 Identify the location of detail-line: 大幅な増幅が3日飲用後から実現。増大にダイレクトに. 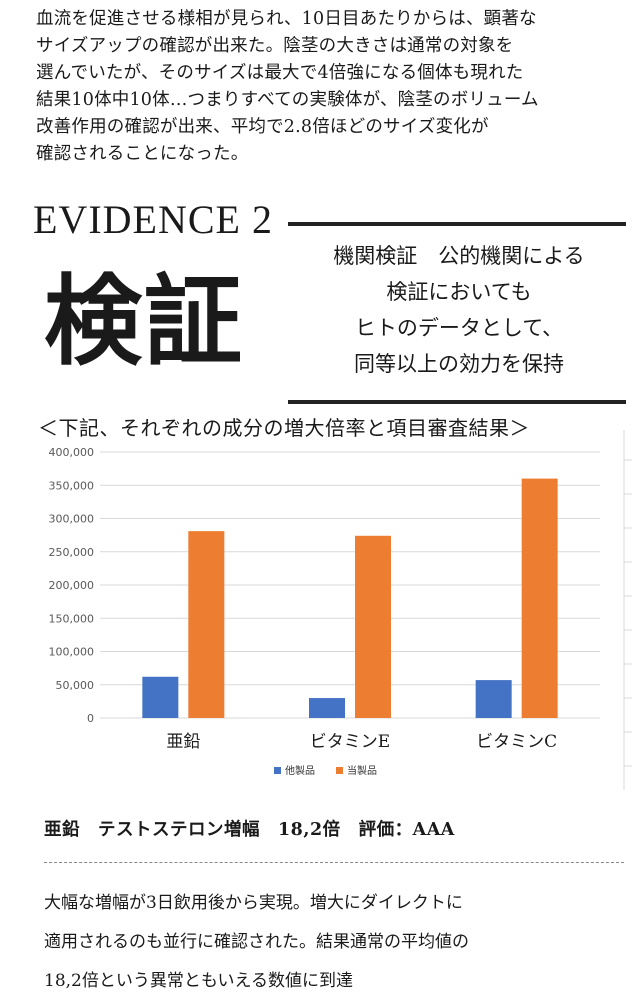
(253, 903).